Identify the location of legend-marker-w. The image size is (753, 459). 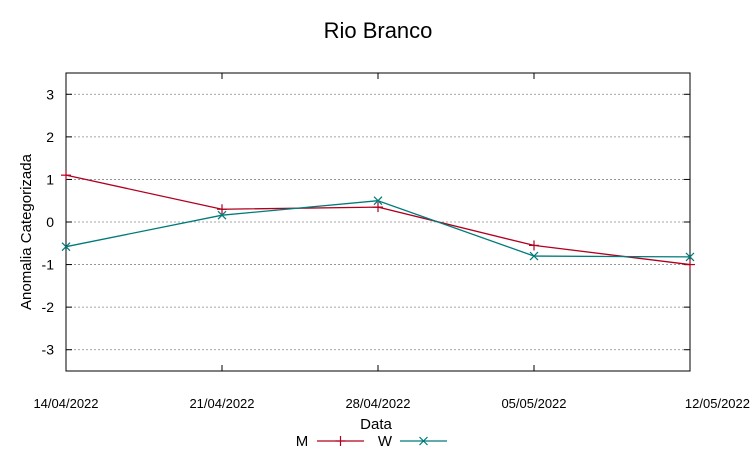
(423, 441).